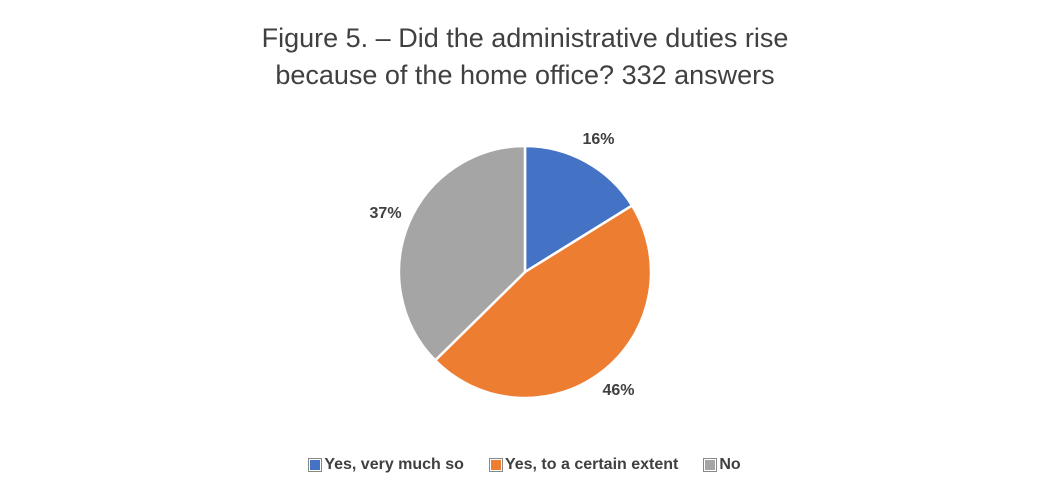 This screenshot has height=500, width=1050. What do you see at coordinates (591, 464) in the screenshot?
I see `legend-label: Yes, to a certain extent` at bounding box center [591, 464].